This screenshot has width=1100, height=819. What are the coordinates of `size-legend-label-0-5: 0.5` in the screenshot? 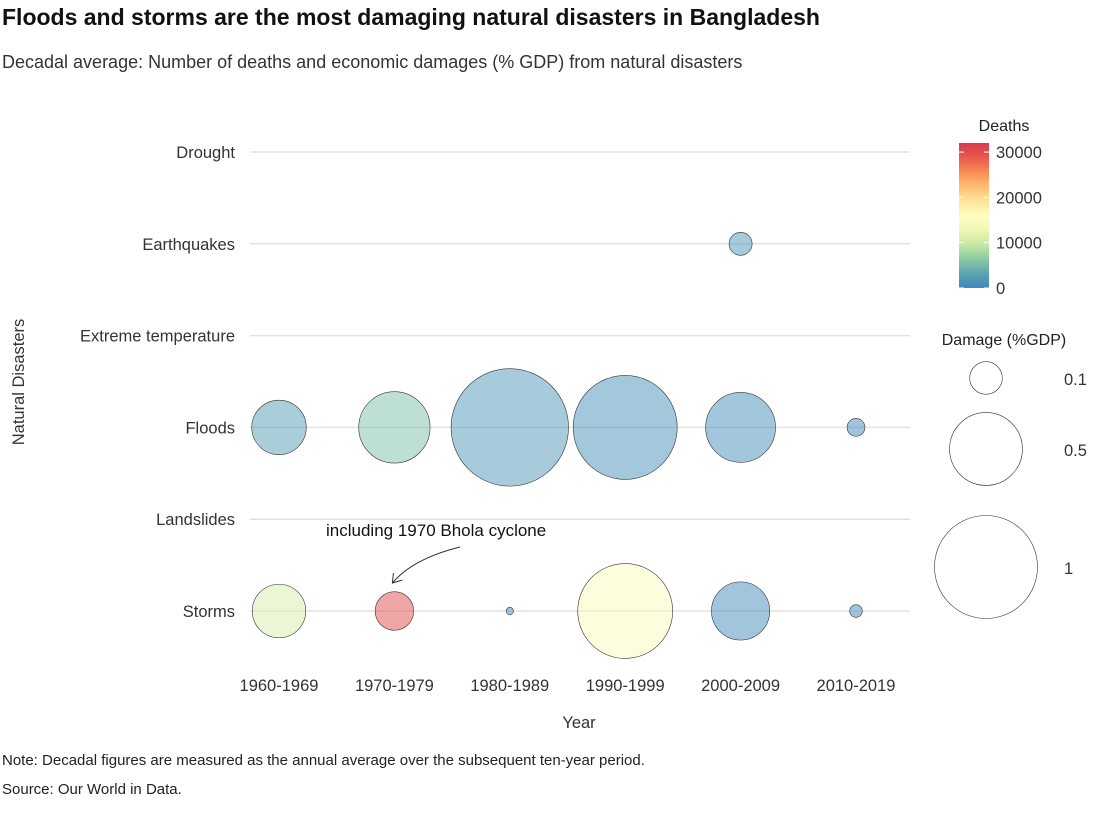 It's located at (1075, 451).